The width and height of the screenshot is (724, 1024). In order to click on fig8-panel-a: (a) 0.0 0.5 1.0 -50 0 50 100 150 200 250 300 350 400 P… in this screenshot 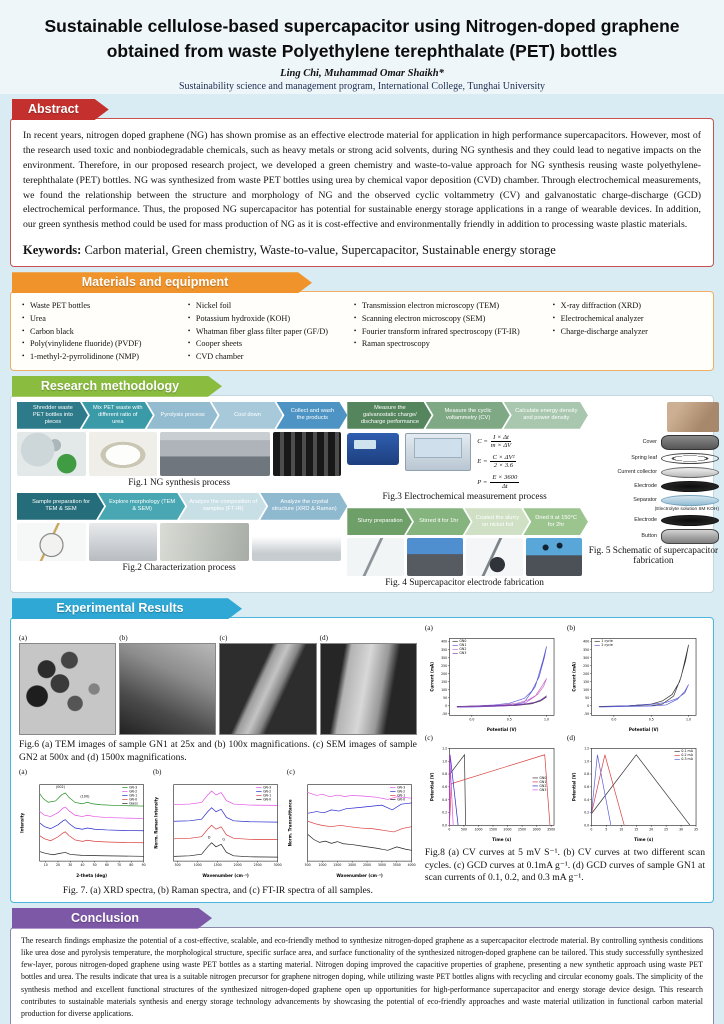, I will do `click(494, 678)`.